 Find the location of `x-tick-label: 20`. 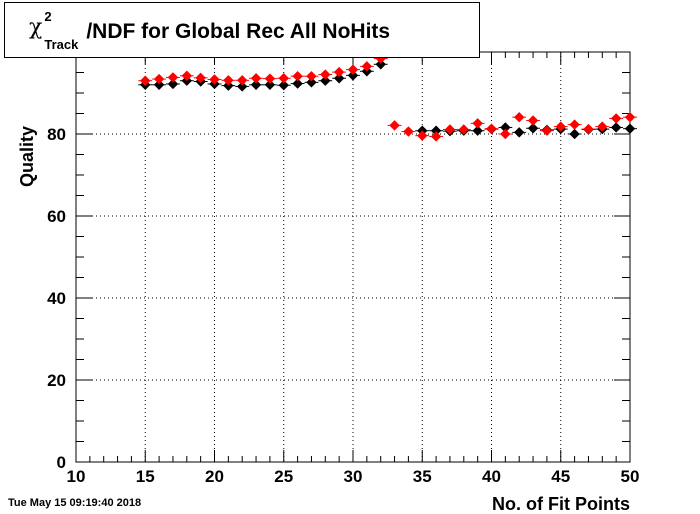

x-tick-label: 20 is located at coordinates (214, 476).